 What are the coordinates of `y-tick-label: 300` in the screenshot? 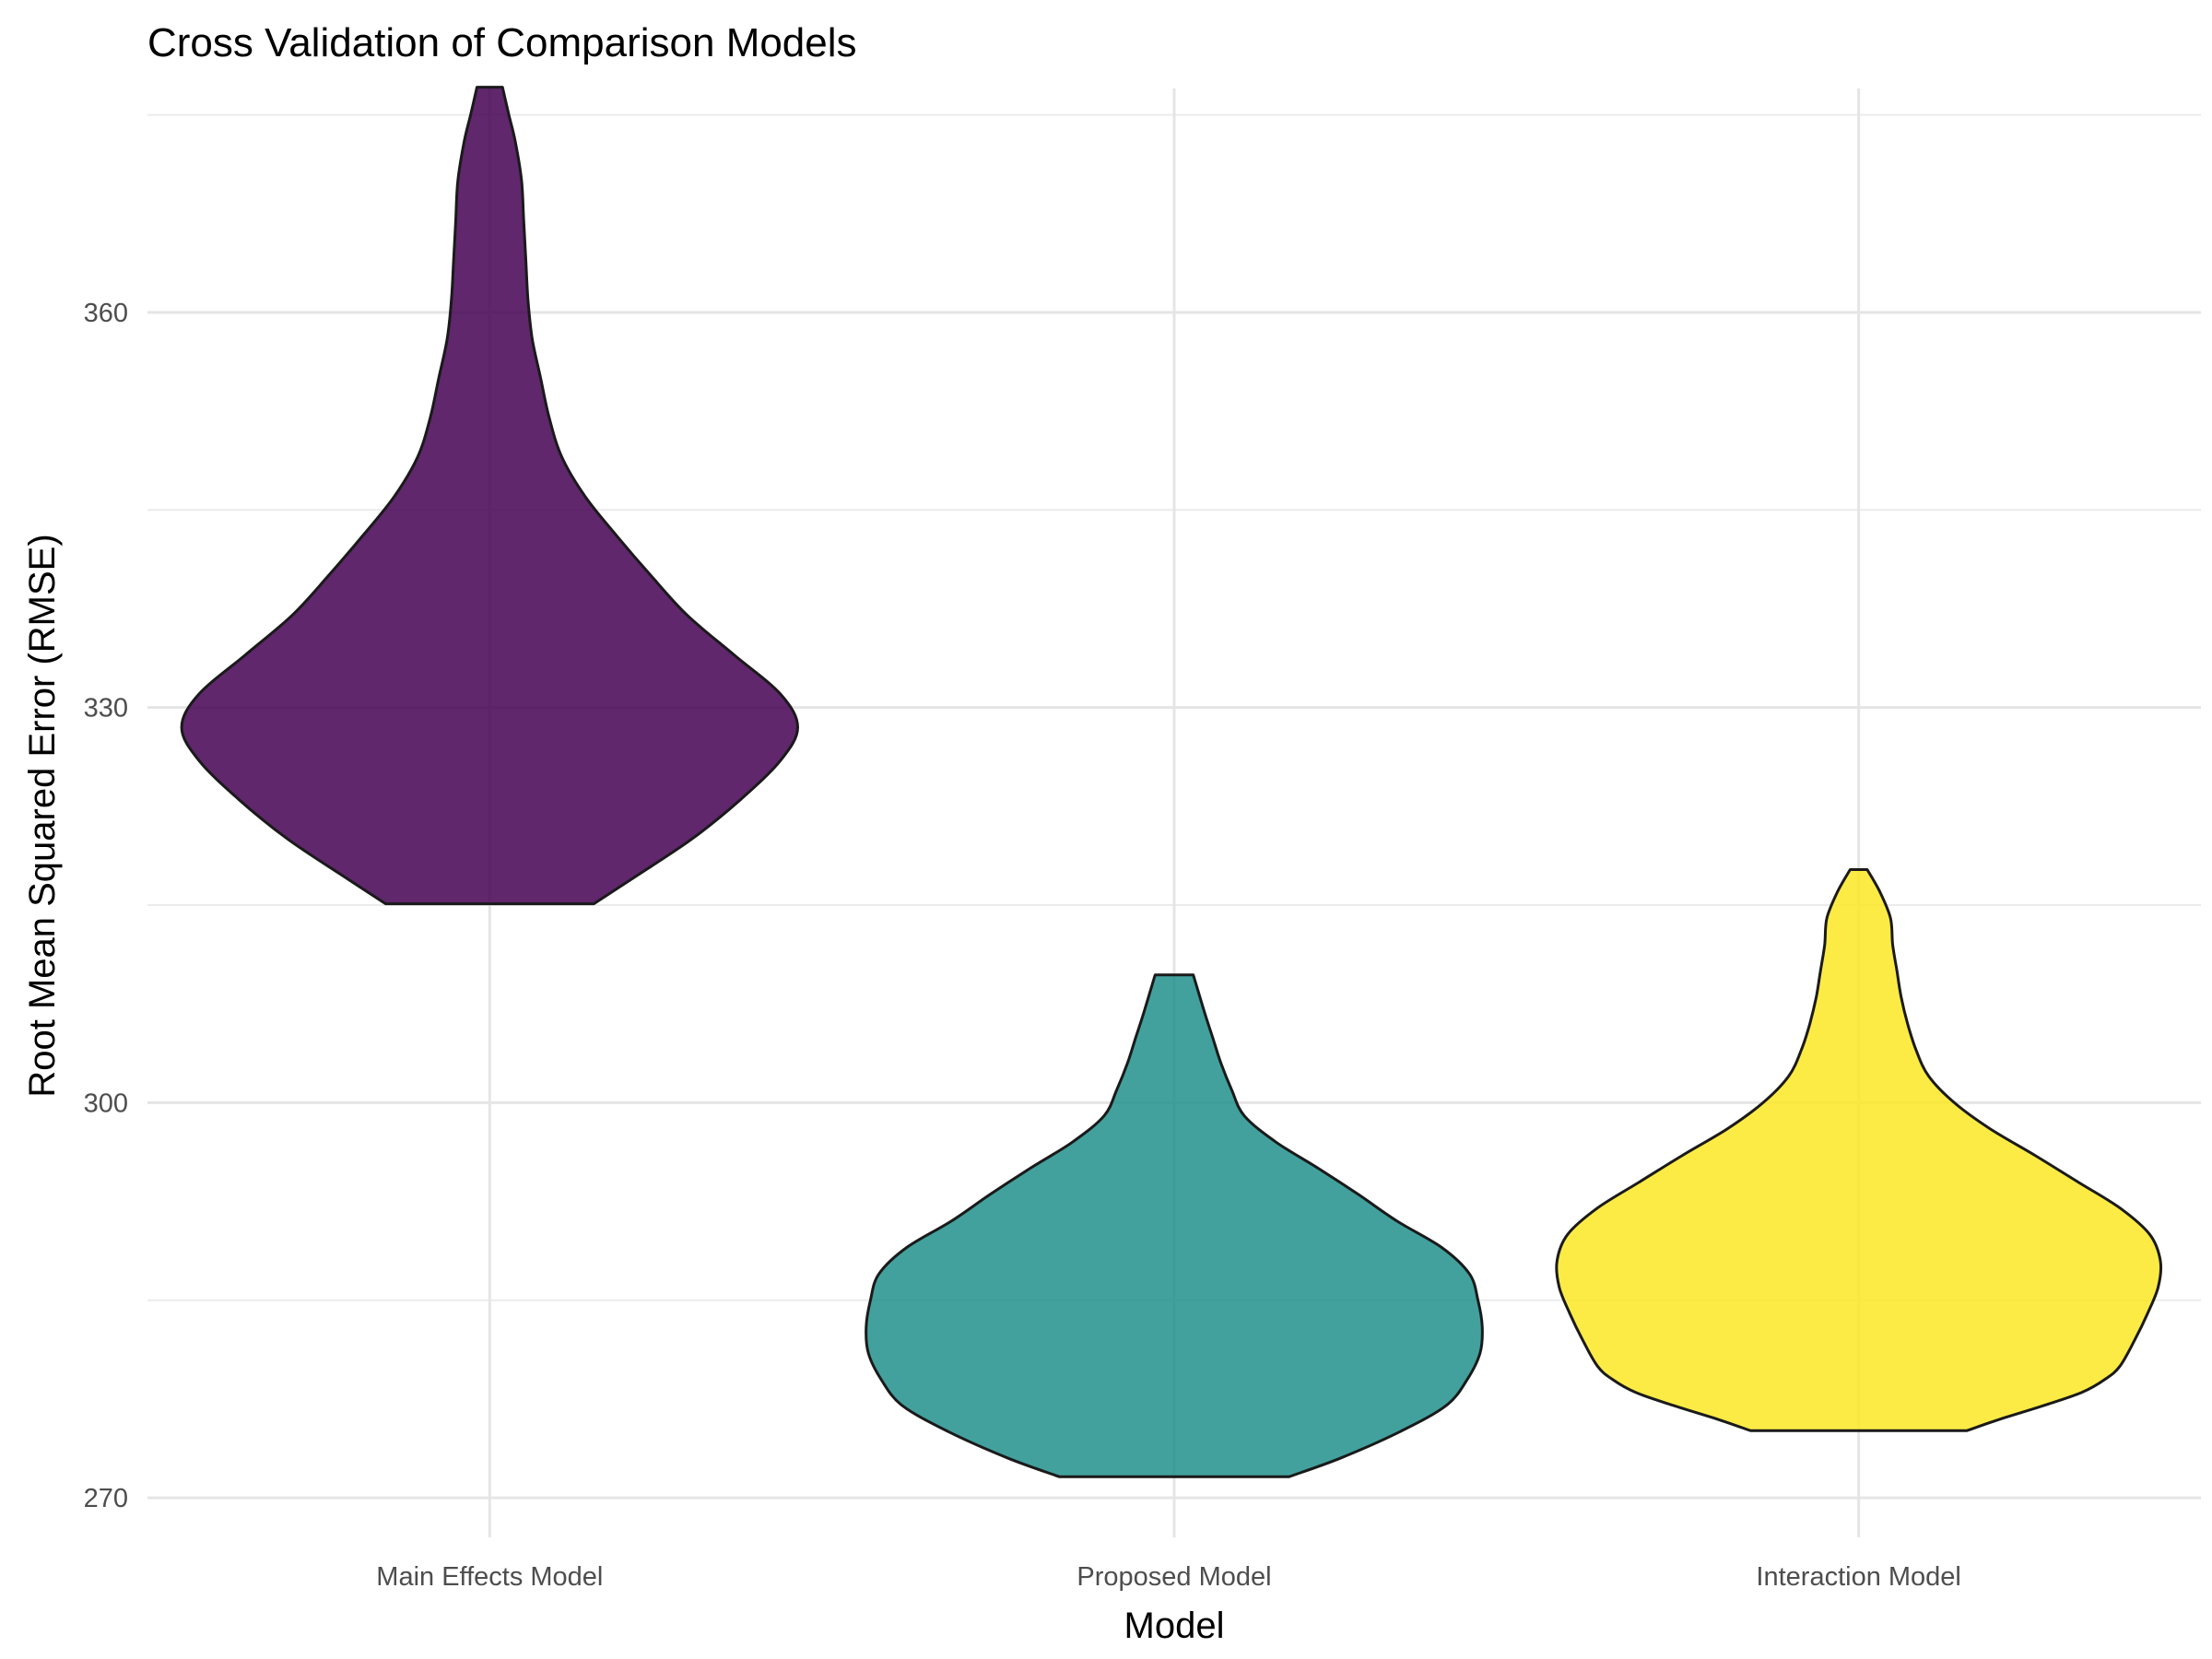 It's located at (106, 1103).